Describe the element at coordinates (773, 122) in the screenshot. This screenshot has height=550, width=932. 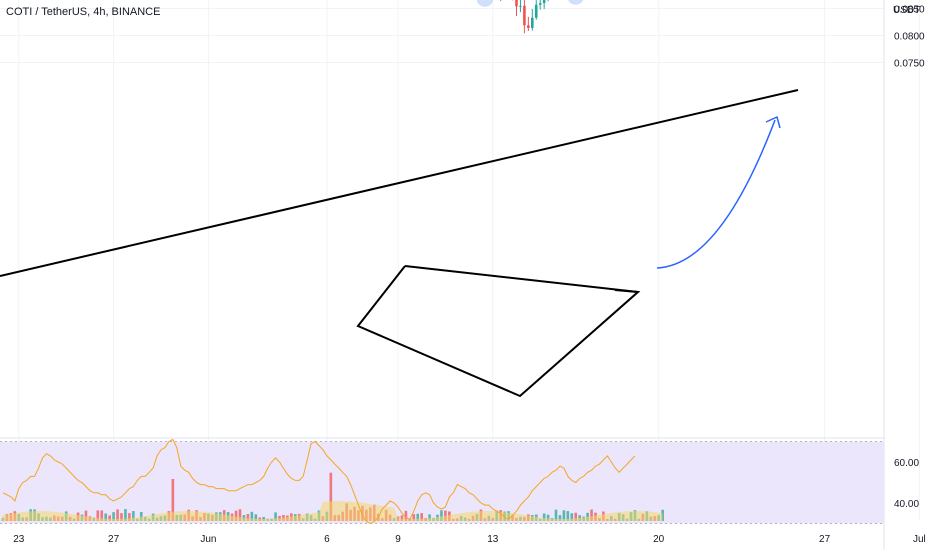
I see `arrow-head-icon` at that location.